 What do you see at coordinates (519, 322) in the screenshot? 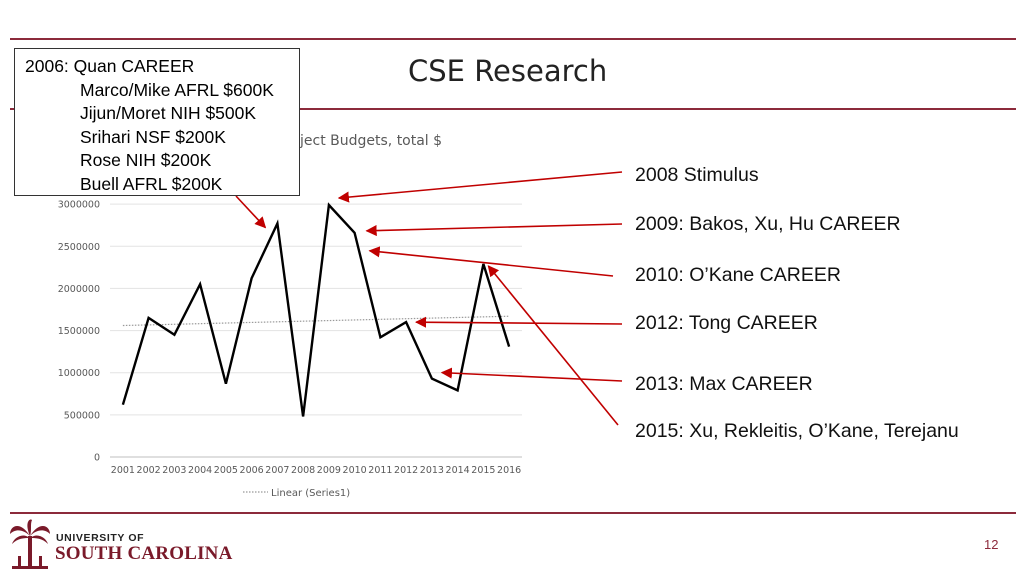
I see `arrow-2012` at bounding box center [519, 322].